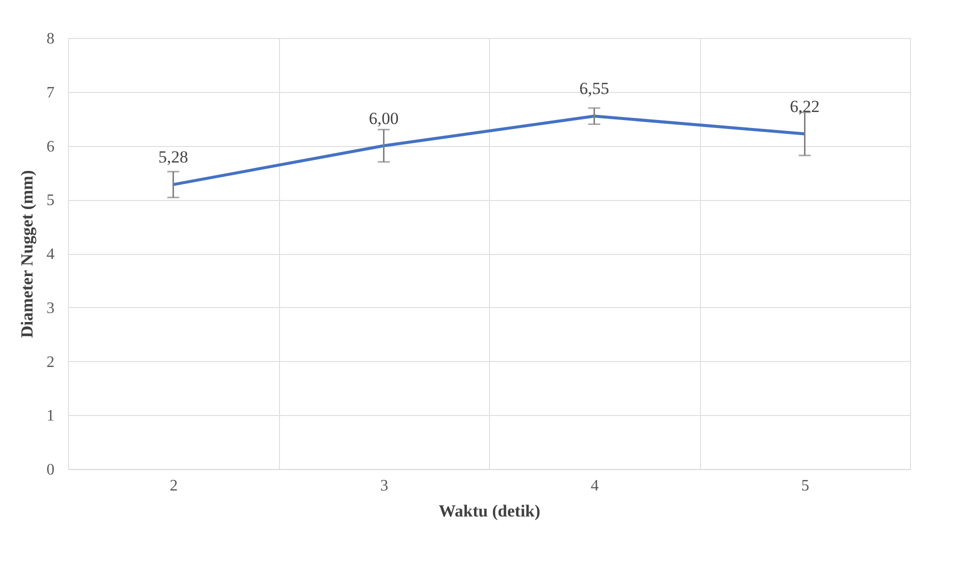 The image size is (969, 575). What do you see at coordinates (174, 486) in the screenshot?
I see `x-tick-label: 2` at bounding box center [174, 486].